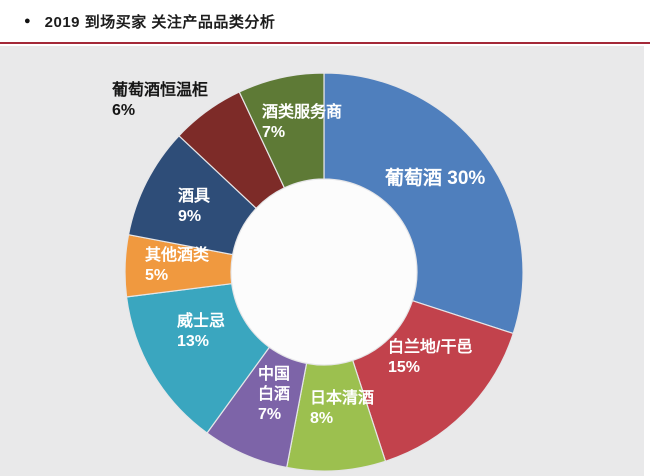 The height and width of the screenshot is (476, 650). I want to click on segment-label-白兰地/干邑: 白兰地/干邑, so click(430, 346).